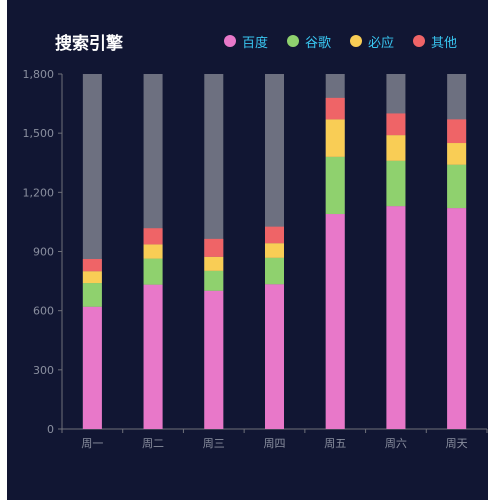 The image size is (500, 500). I want to click on y-tick-label: 1,500, so click(39, 133).